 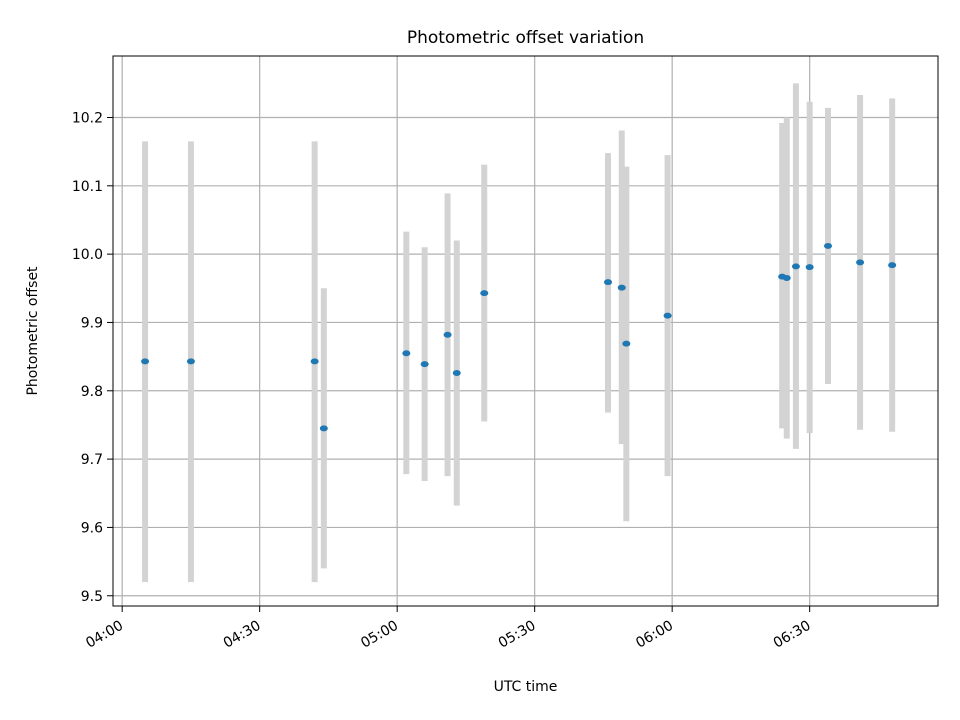 What do you see at coordinates (92, 528) in the screenshot?
I see `y-tick-label: 9.6` at bounding box center [92, 528].